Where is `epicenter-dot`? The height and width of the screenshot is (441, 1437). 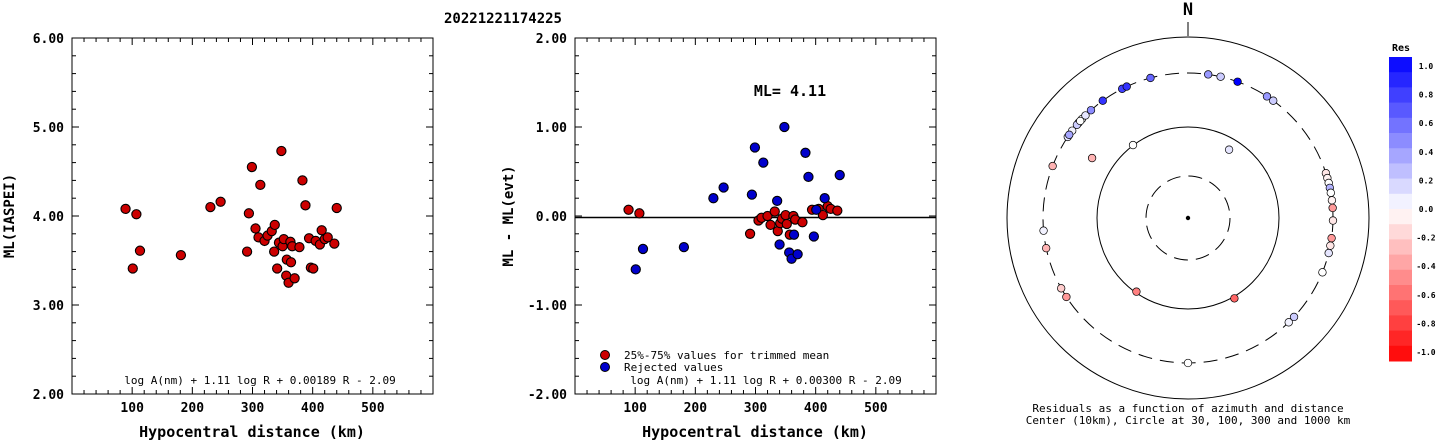 epicenter-dot is located at coordinates (1188, 218).